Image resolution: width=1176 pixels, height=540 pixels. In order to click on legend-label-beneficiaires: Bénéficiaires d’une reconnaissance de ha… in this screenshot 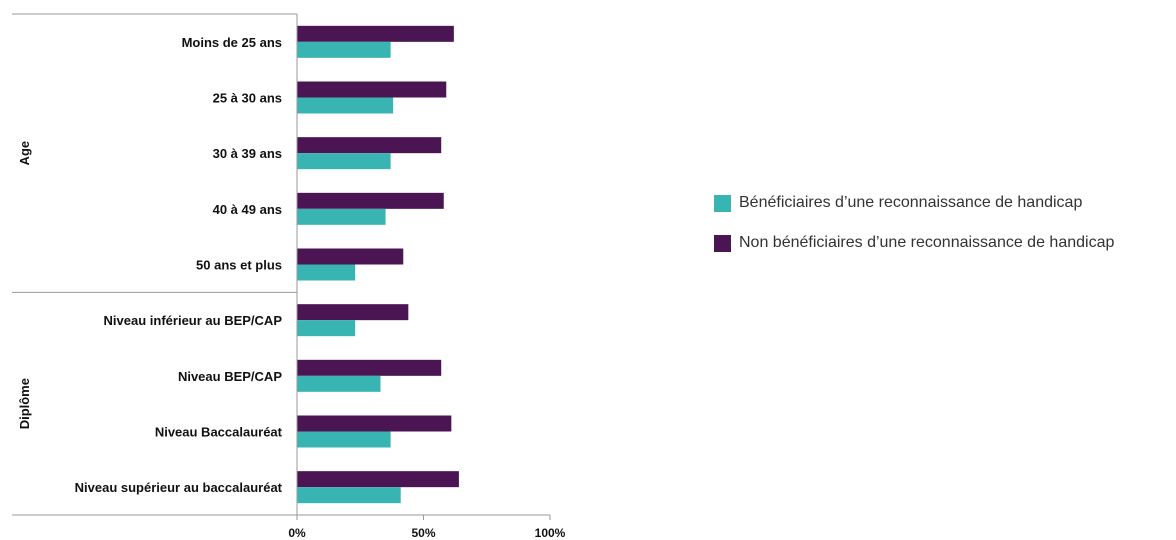, I will do `click(911, 202)`.